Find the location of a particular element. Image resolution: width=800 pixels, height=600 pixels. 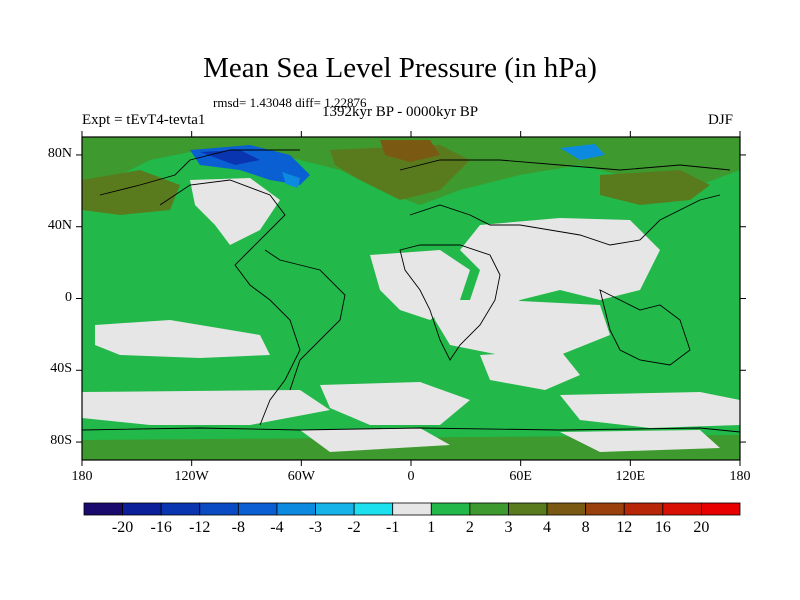

colorbar-label: -12 is located at coordinates (200, 527).